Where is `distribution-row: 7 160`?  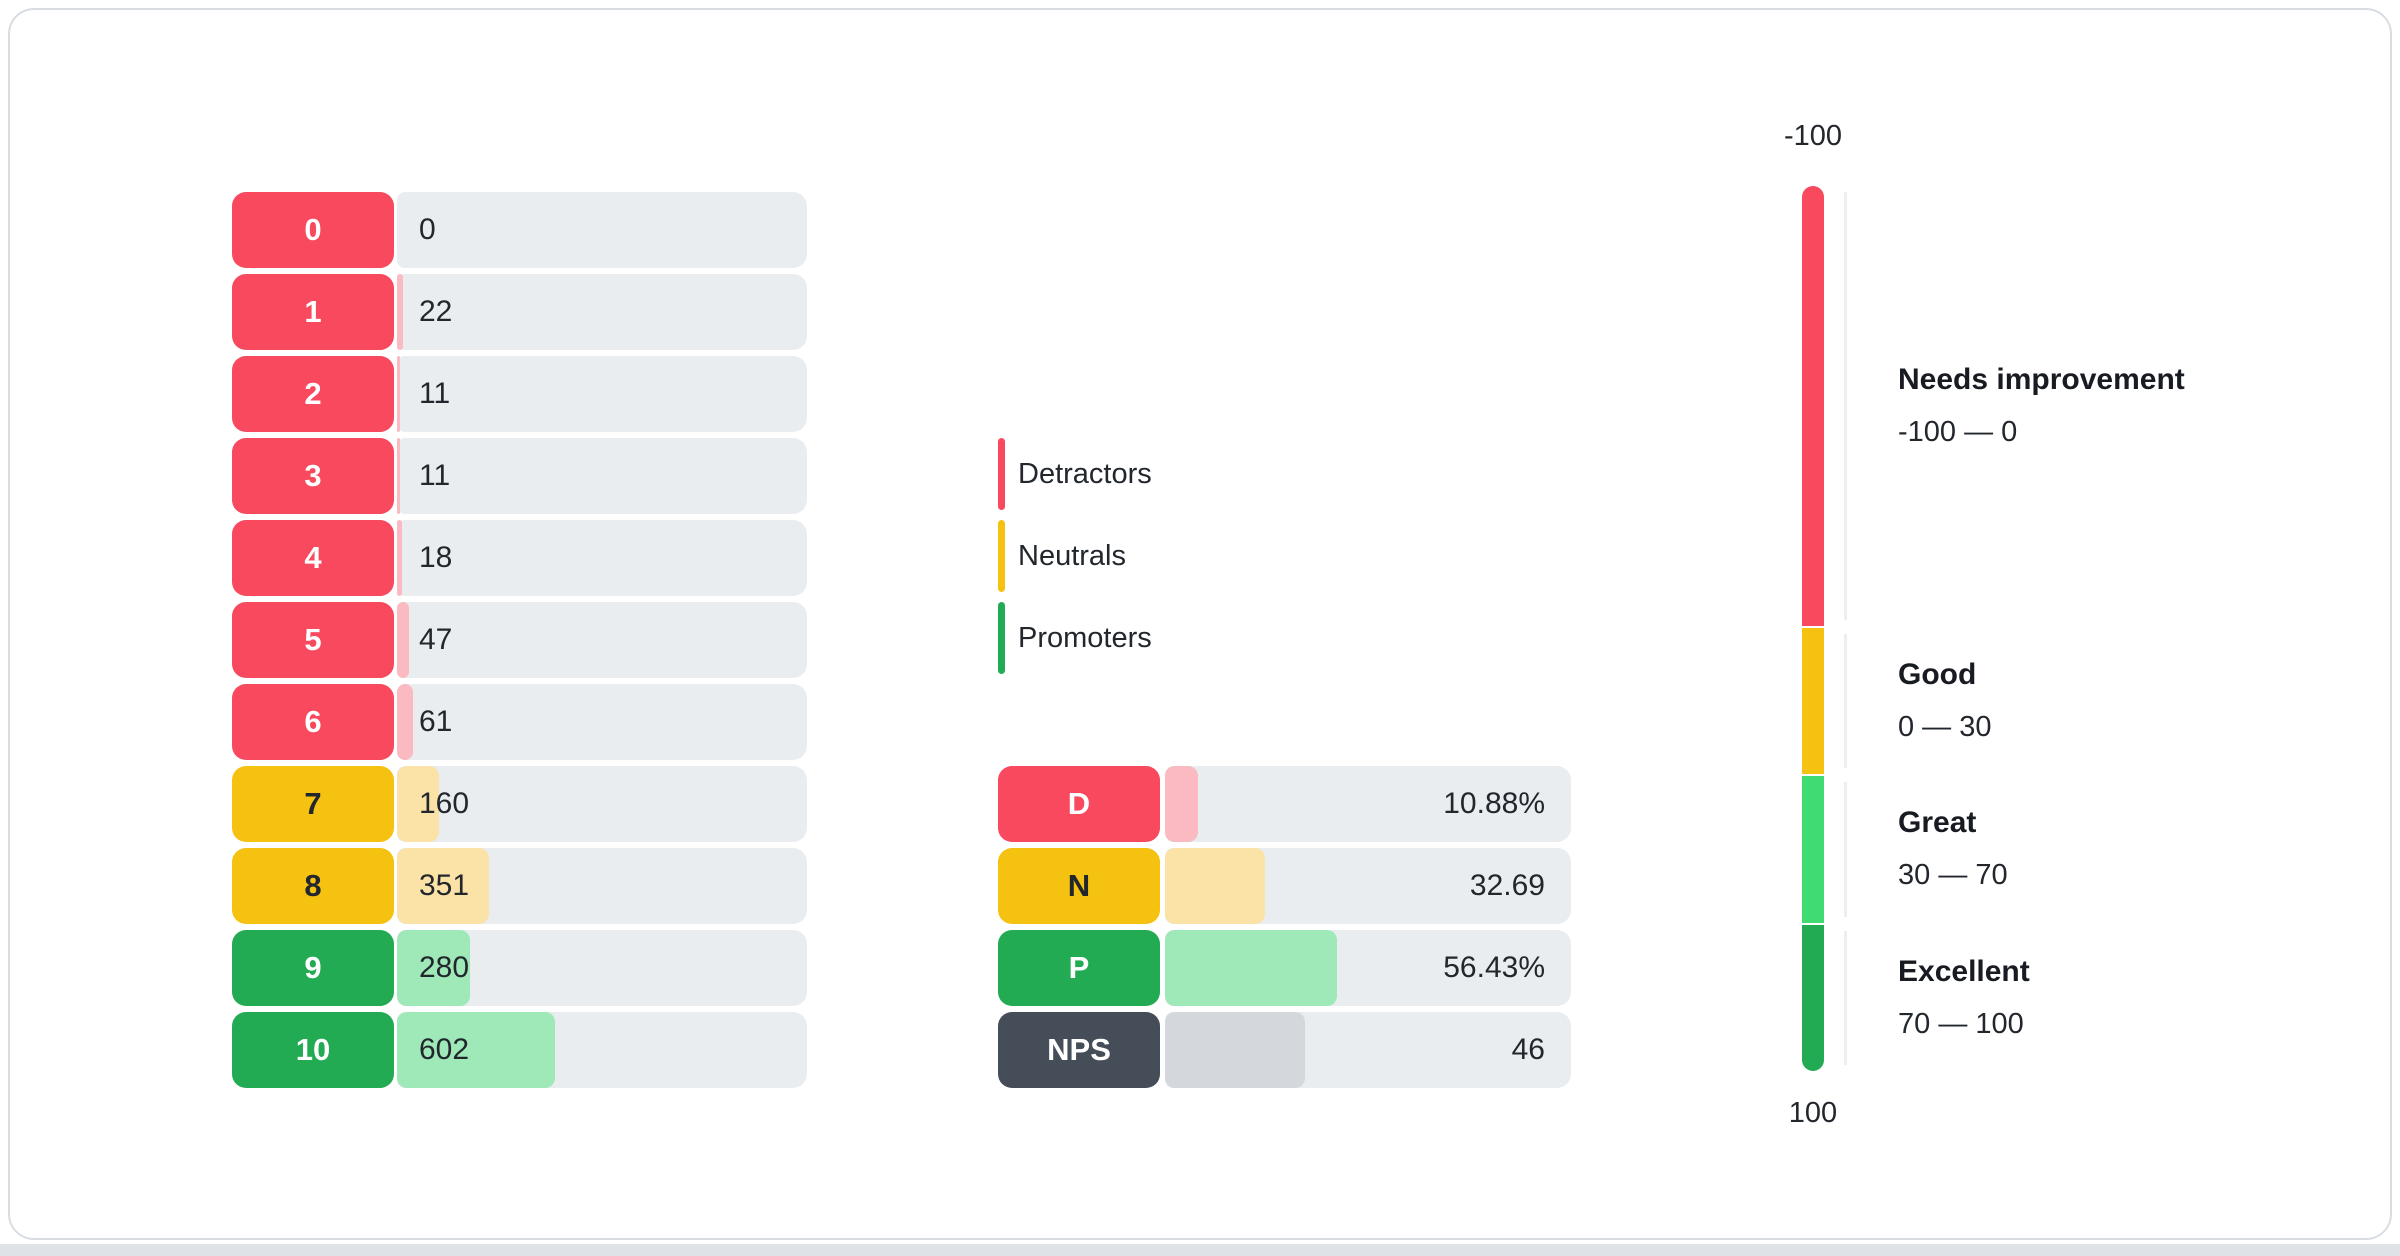 distribution-row: 7 160 is located at coordinates (519, 804).